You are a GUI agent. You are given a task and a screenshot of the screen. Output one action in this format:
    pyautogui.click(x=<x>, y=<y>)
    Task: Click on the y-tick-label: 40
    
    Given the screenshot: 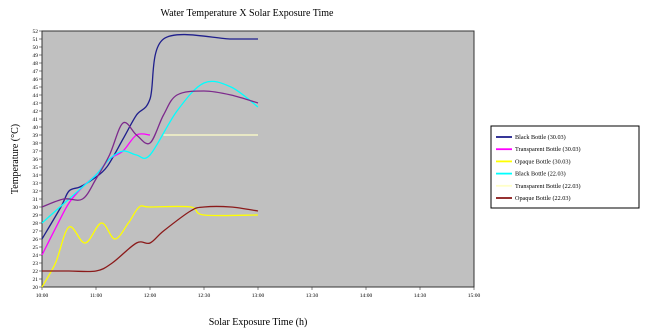 What is the action you would take?
    pyautogui.click(x=36, y=128)
    